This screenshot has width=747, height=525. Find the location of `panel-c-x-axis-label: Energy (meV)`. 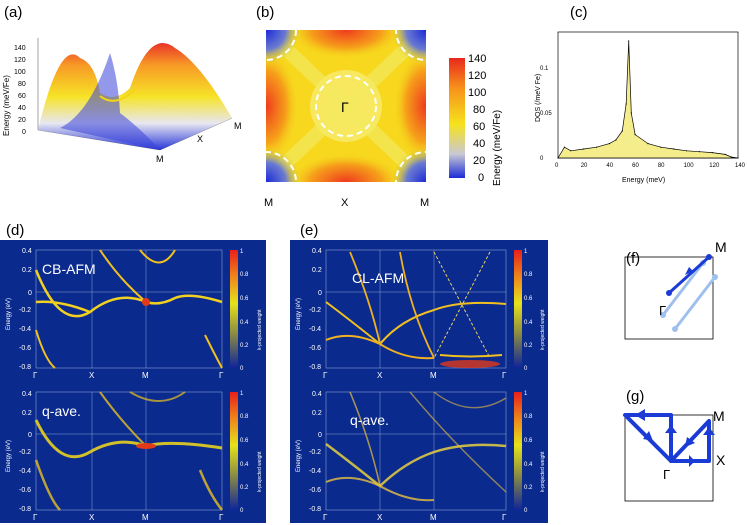

panel-c-x-axis-label: Energy (meV) is located at coordinates (643, 180).